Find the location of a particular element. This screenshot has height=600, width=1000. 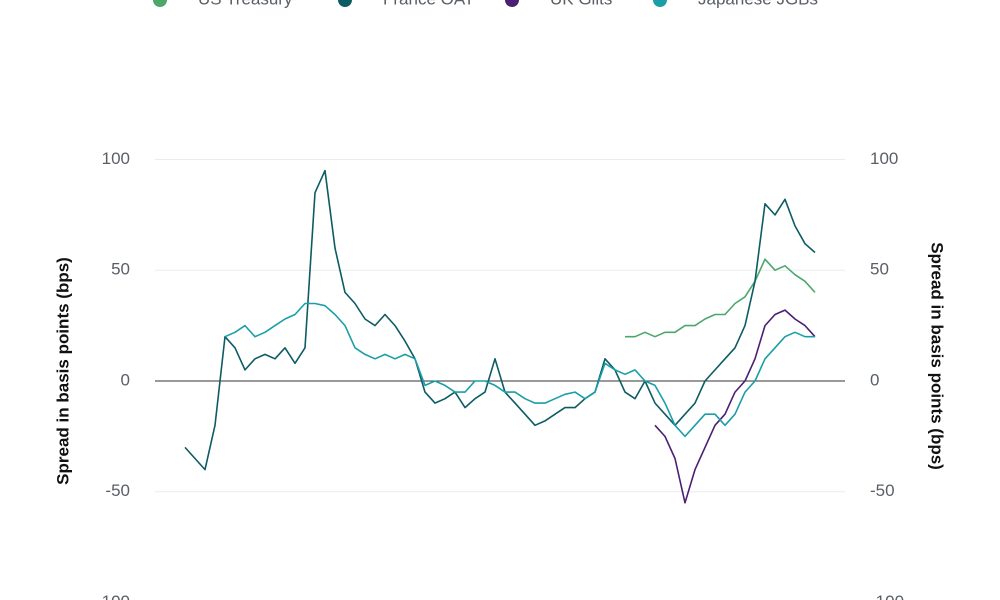

y2-tick-label: -50 is located at coordinates (882, 490).